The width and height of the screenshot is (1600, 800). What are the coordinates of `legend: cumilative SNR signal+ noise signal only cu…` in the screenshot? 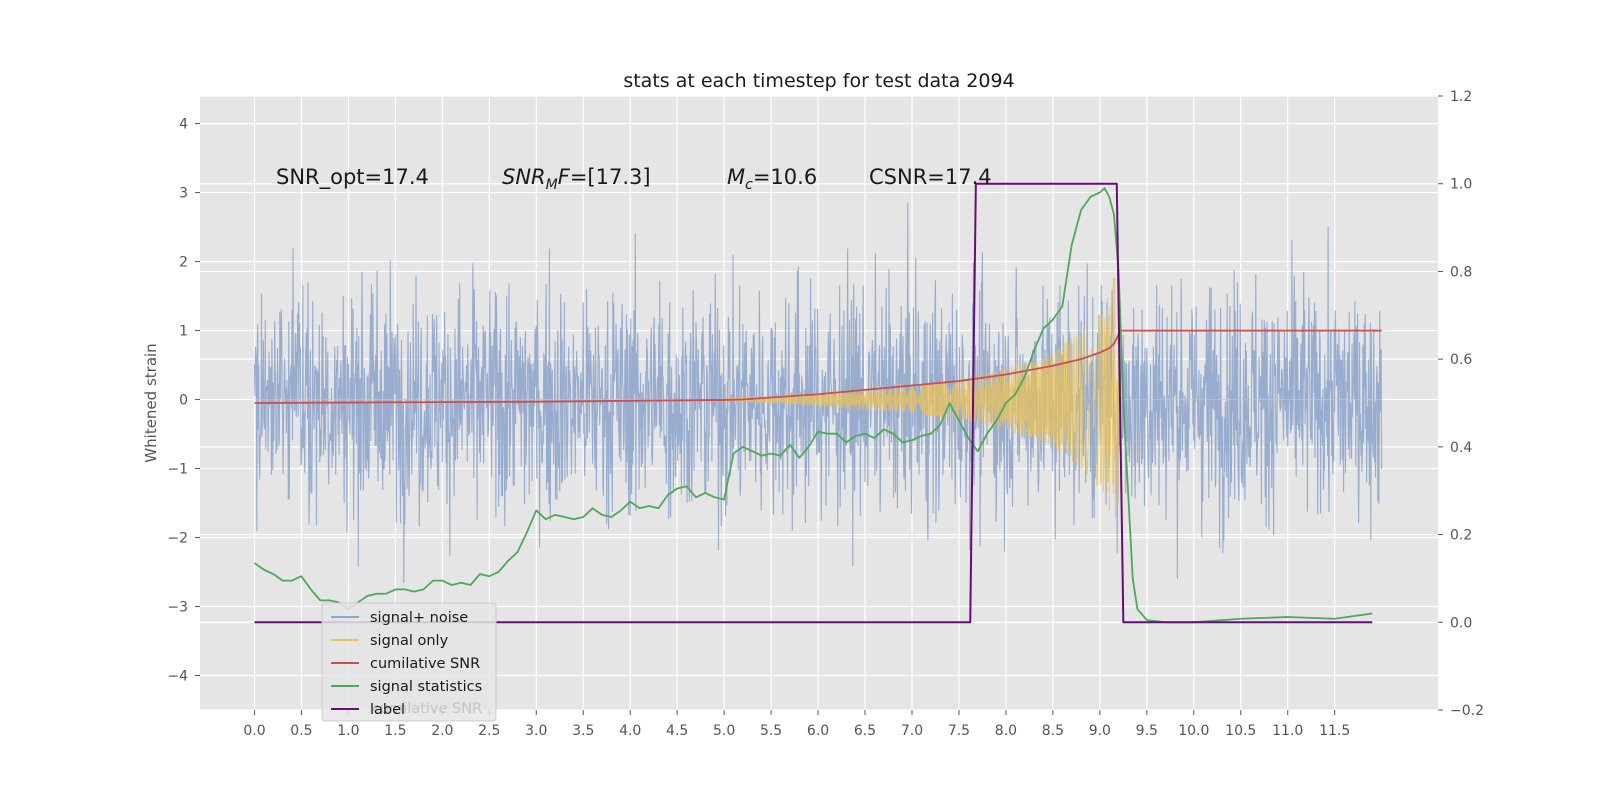 It's located at (409, 662).